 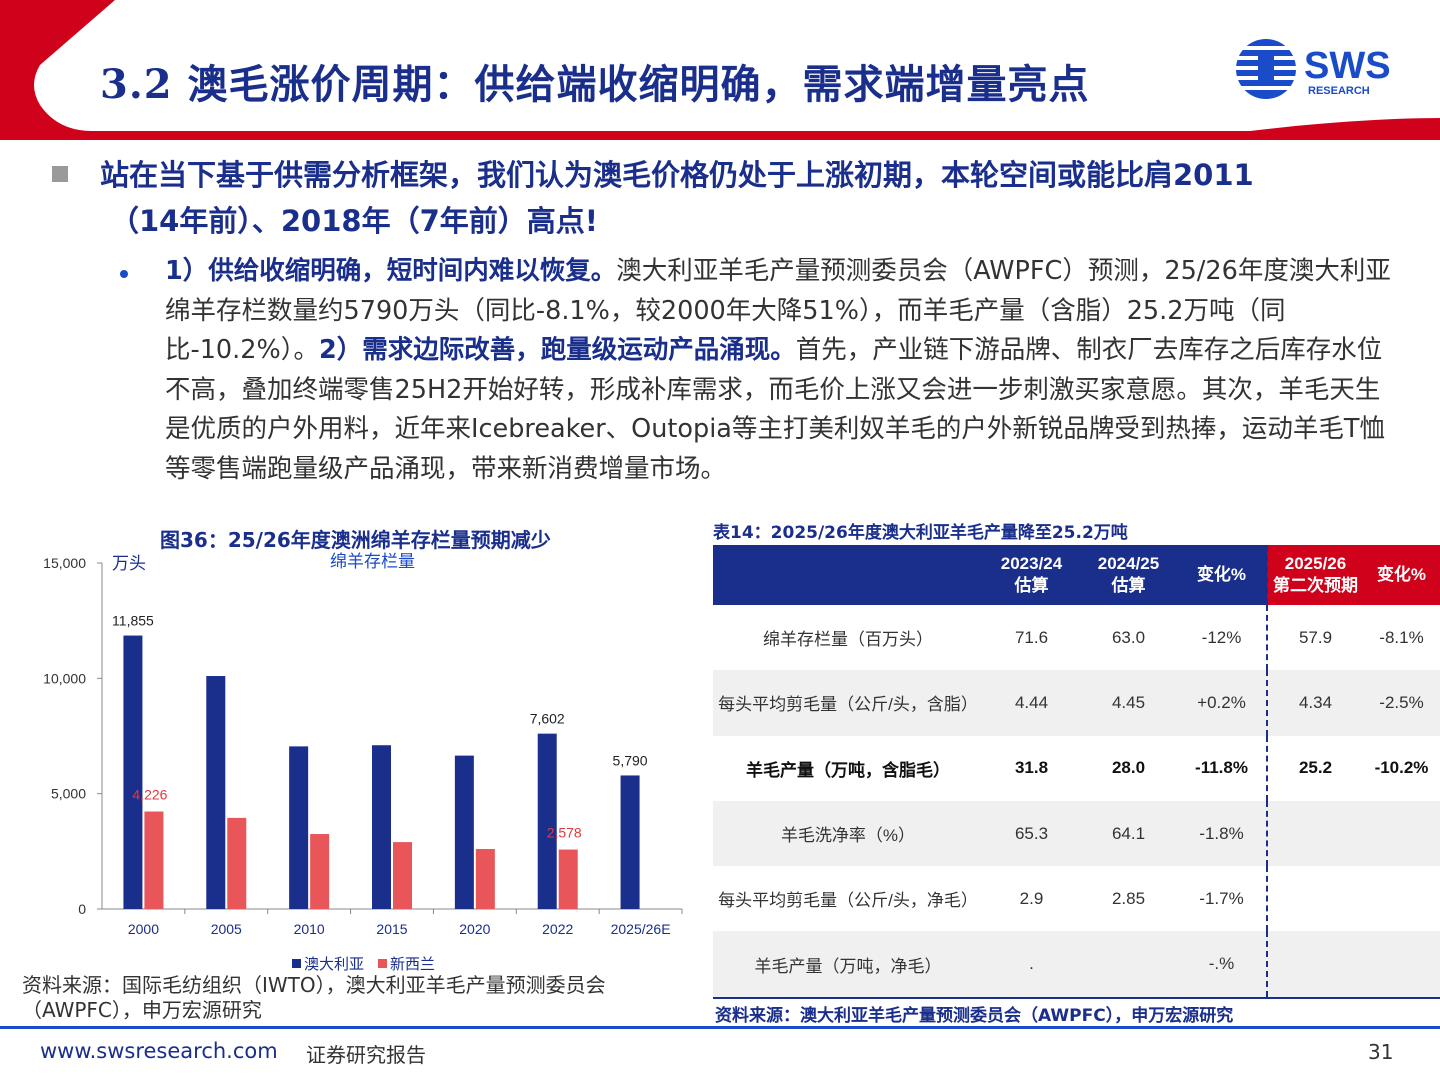 What do you see at coordinates (848, 575) in the screenshot?
I see `table-header-cell` at bounding box center [848, 575].